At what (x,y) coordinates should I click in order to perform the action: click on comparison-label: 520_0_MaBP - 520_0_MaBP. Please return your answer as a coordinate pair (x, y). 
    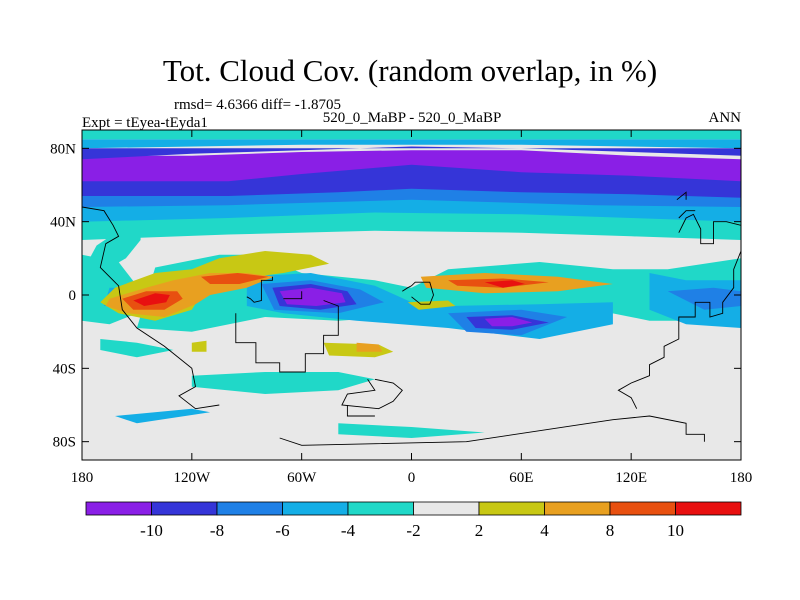
    Looking at the image, I should click on (412, 118).